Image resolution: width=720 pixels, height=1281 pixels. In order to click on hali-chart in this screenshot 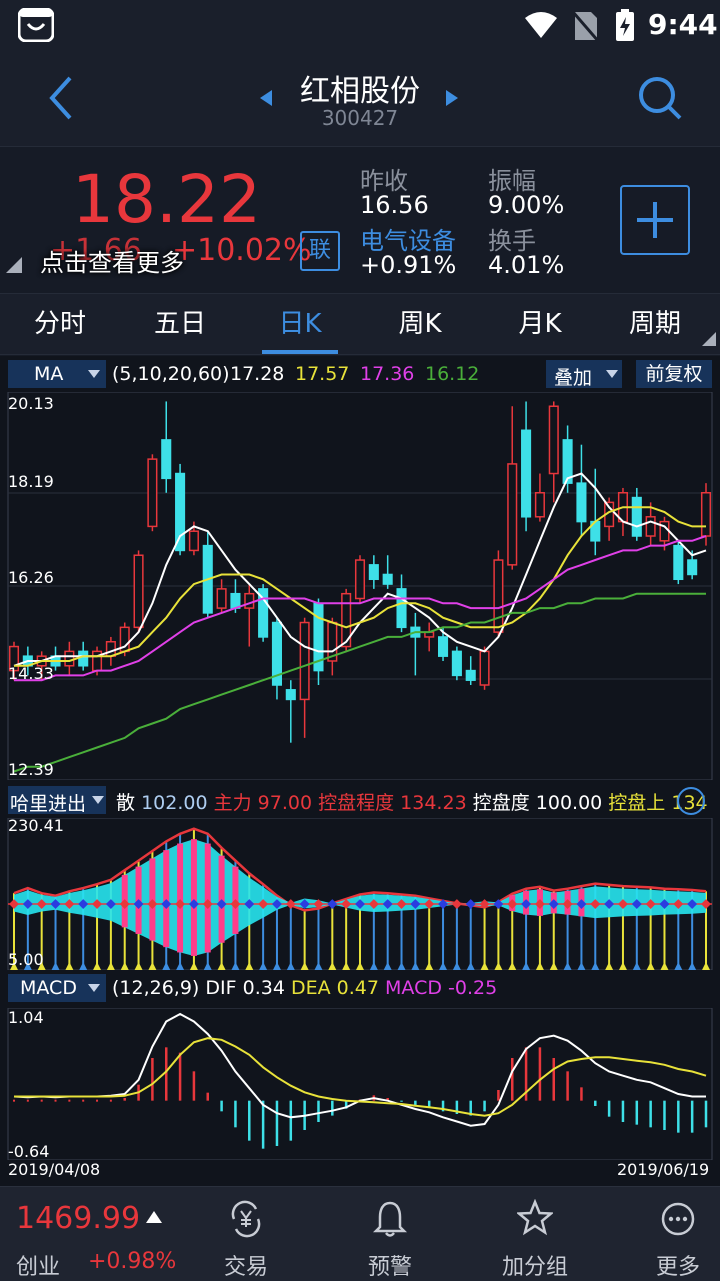, I will do `click(360, 894)`.